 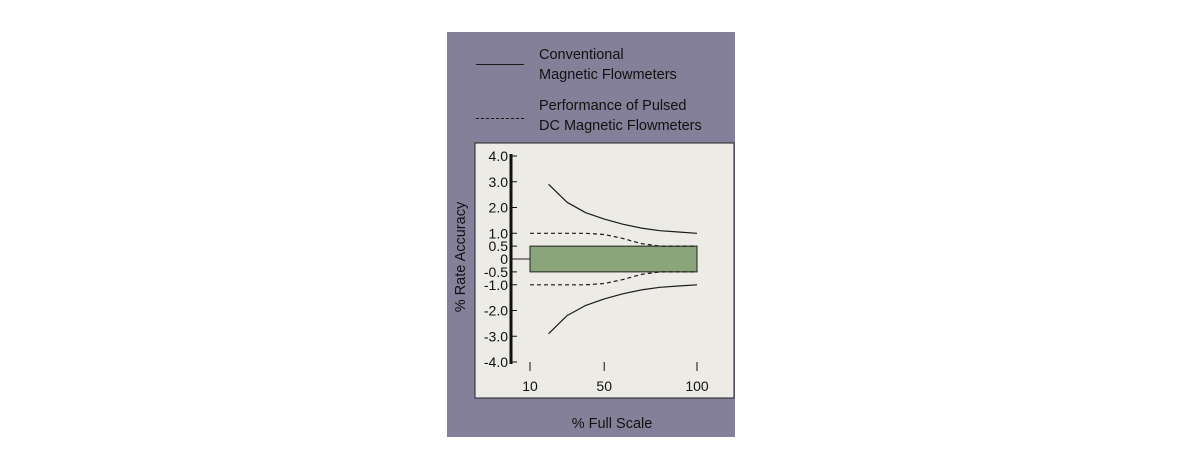 What do you see at coordinates (612, 424) in the screenshot?
I see `x-axis-label: % Full Scale` at bounding box center [612, 424].